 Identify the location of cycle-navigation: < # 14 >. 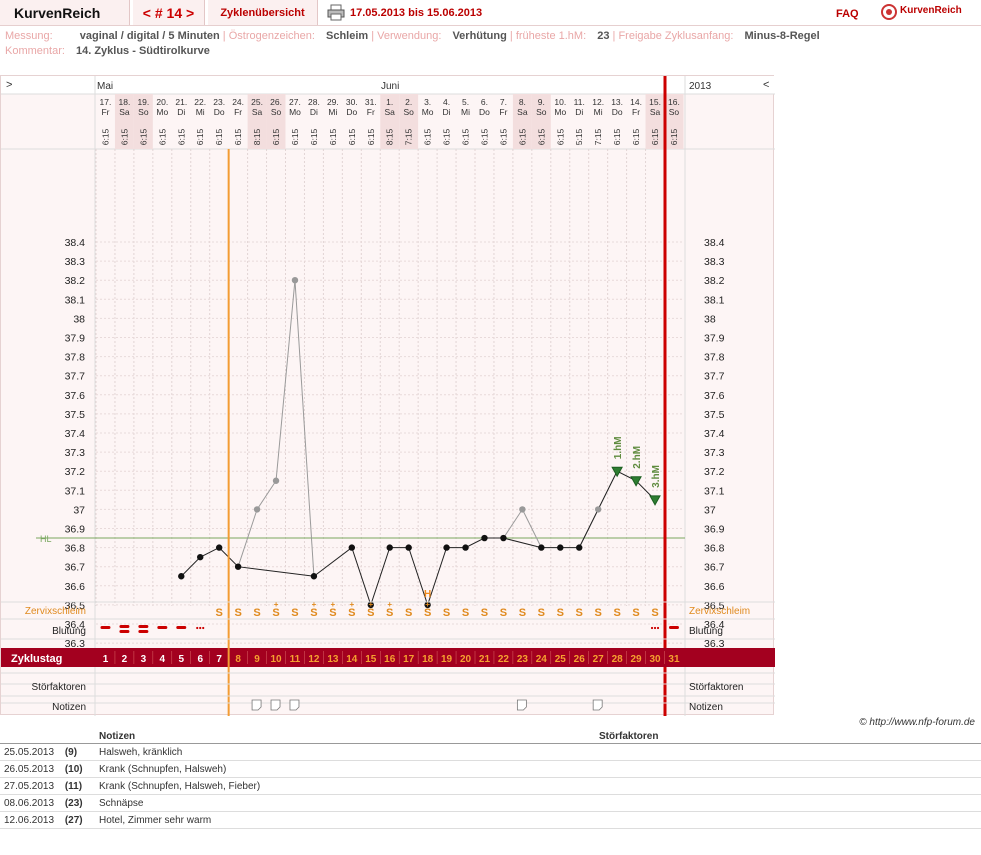
(169, 12).